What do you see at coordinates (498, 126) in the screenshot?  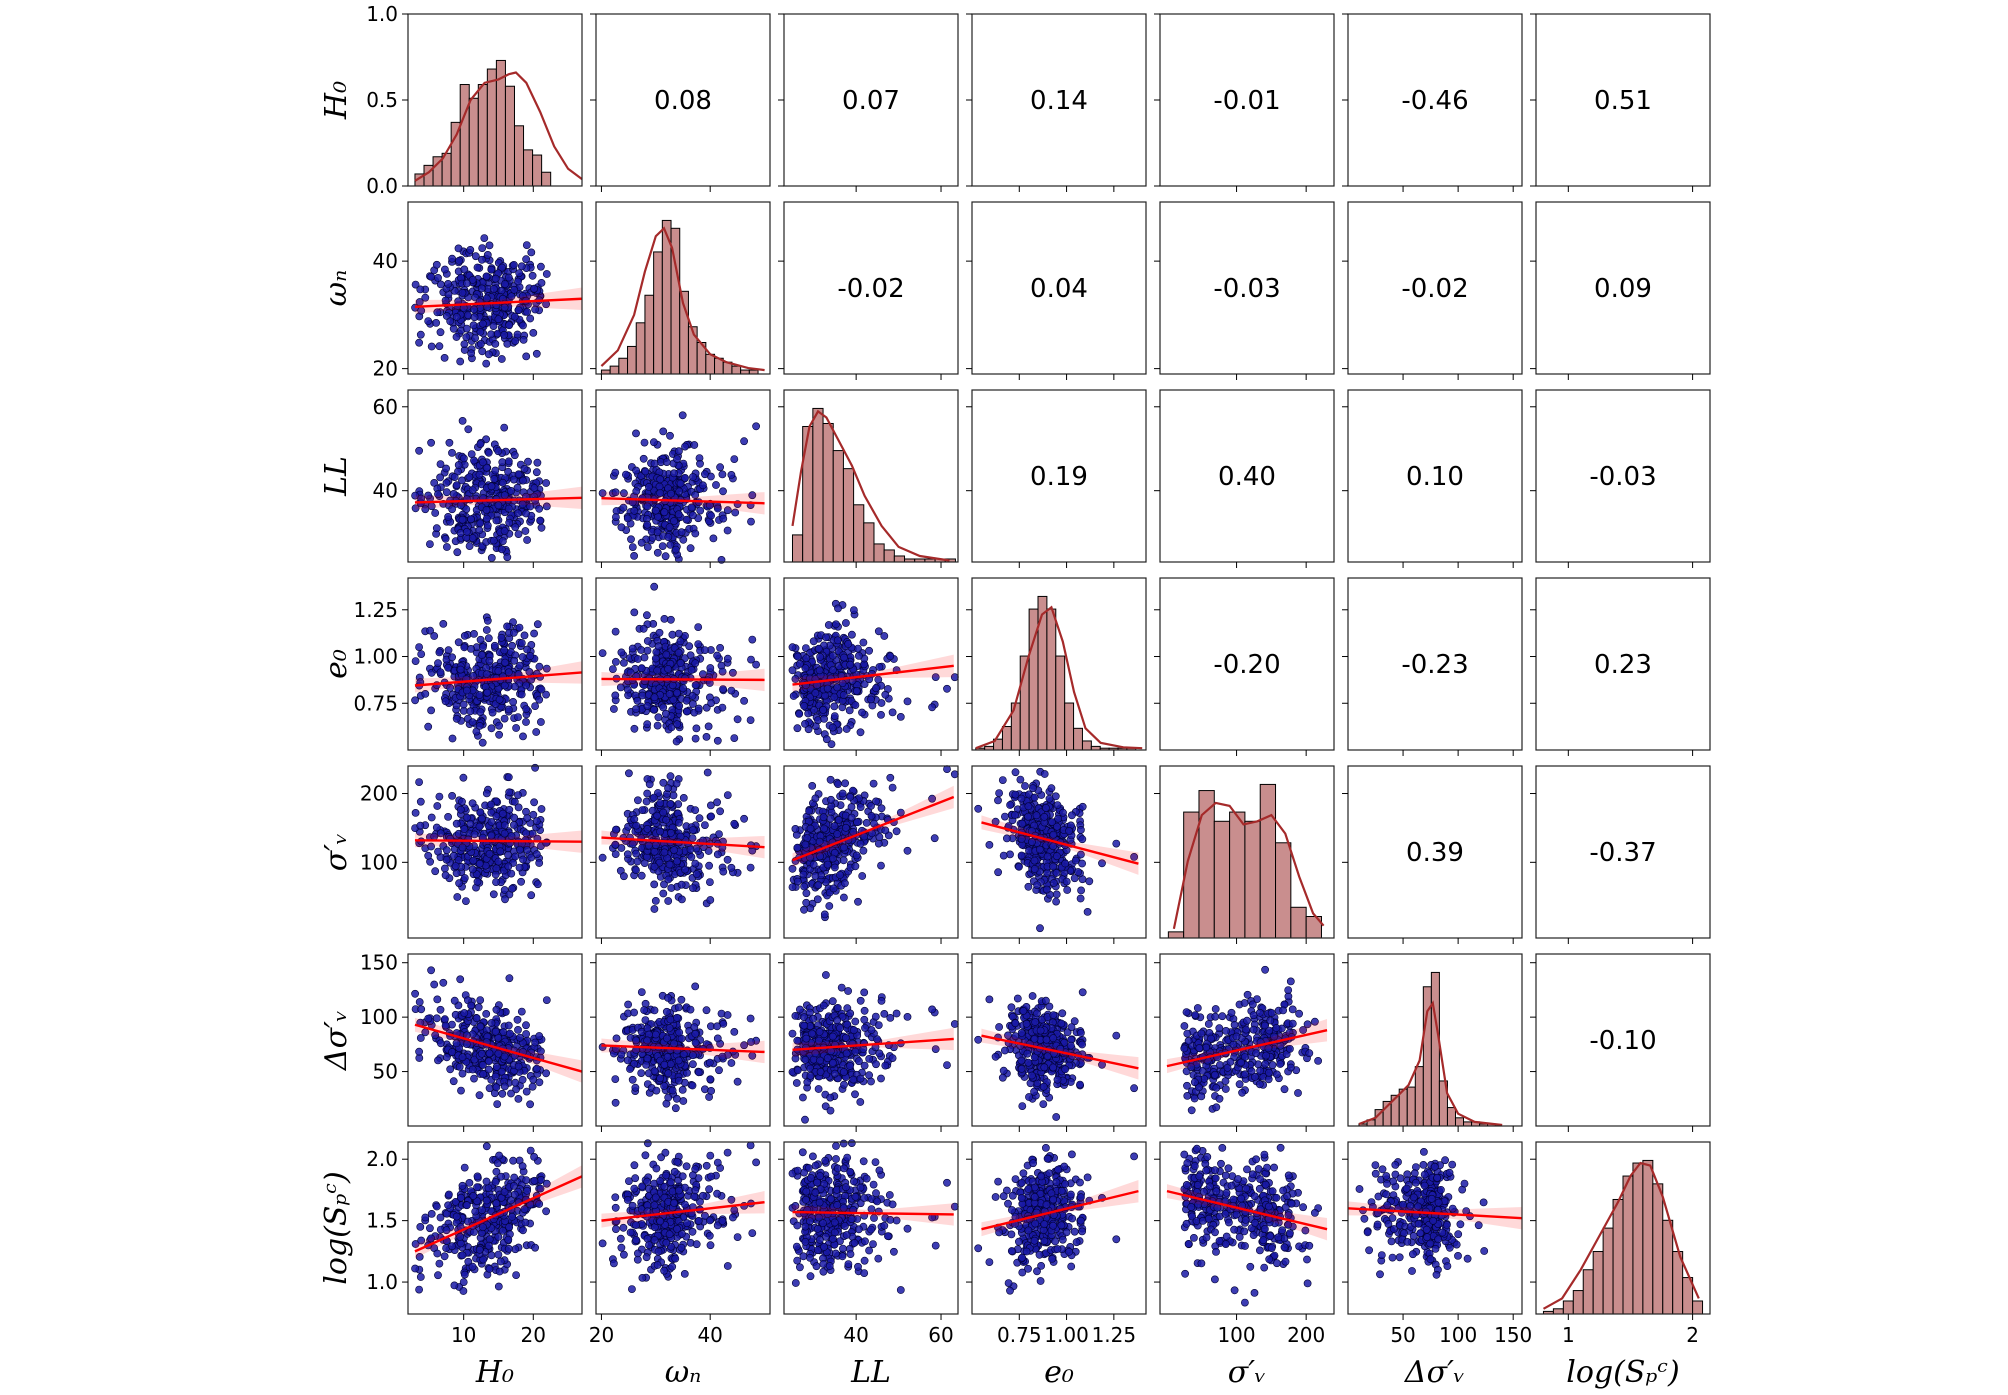 I see `kde-curve` at bounding box center [498, 126].